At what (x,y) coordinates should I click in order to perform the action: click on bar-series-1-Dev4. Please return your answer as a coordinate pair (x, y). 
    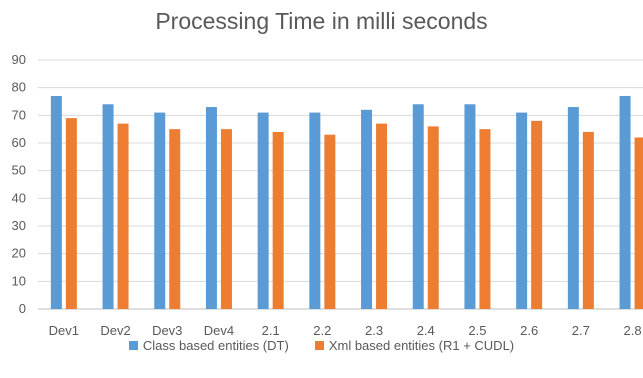
    Looking at the image, I should click on (211, 208).